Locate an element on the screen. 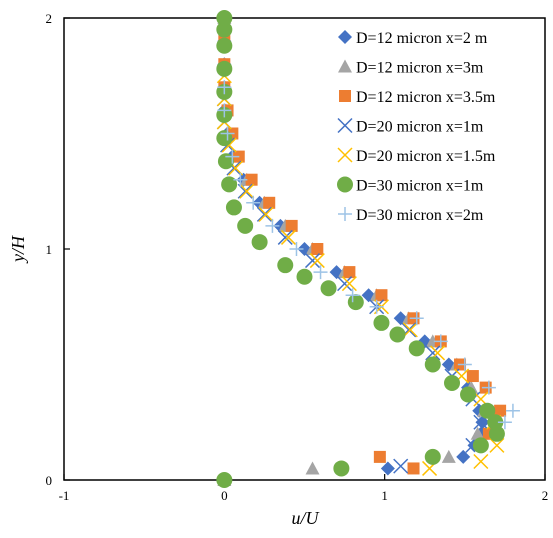 The height and width of the screenshot is (538, 553). legend-label: D=12 micron x=2 m is located at coordinates (422, 38).